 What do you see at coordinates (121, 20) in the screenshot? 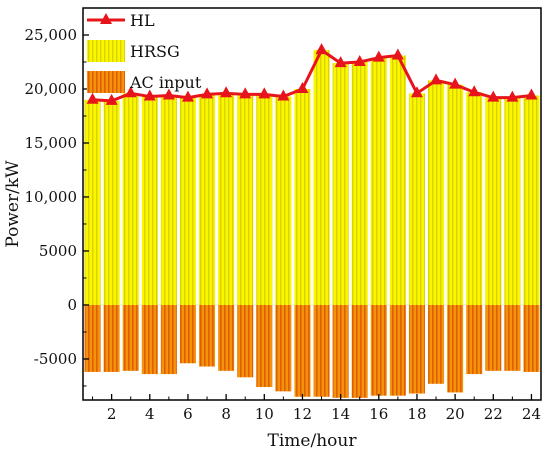
I see `legend-item-hl: HL` at bounding box center [121, 20].